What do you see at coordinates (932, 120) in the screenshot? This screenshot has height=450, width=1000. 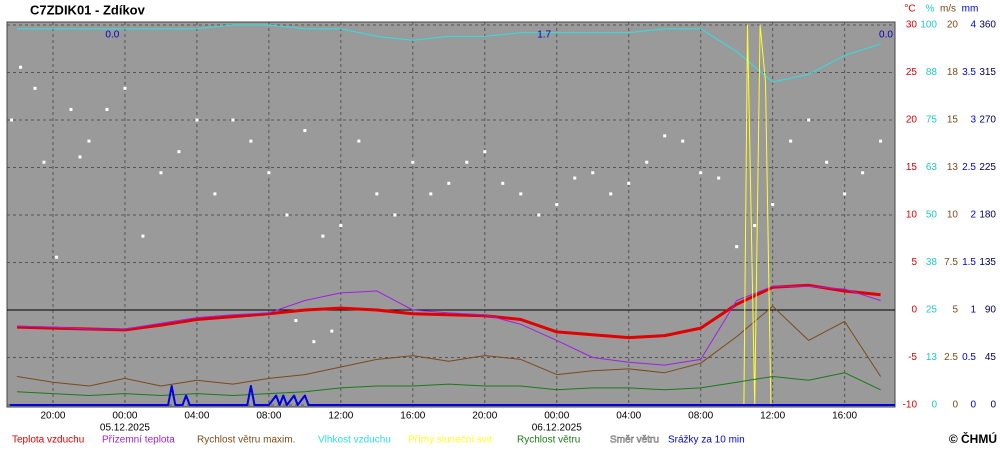 I see `axis-tick-label: 75` at bounding box center [932, 120].